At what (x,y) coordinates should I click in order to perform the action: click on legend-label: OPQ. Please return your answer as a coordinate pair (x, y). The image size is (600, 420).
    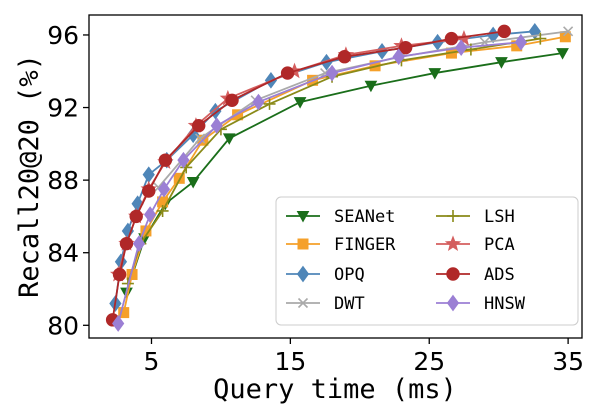
    Looking at the image, I should click on (349, 275).